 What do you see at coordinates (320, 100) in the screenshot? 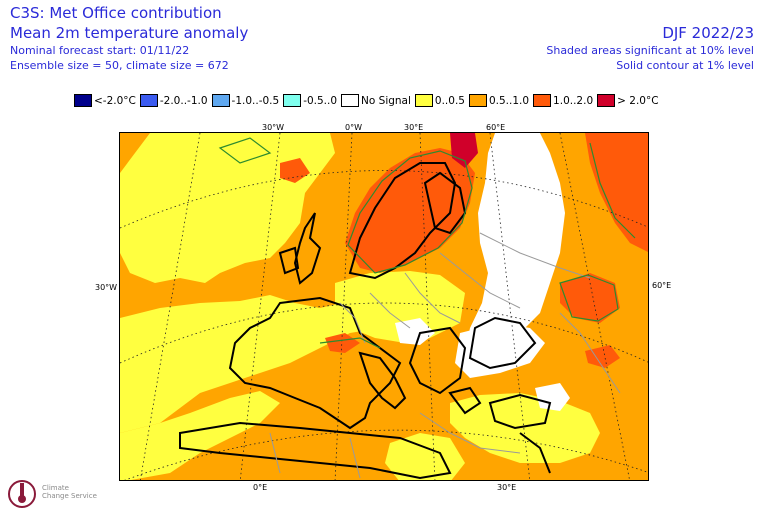
I see `legend-label: -0.5..0` at bounding box center [320, 100].